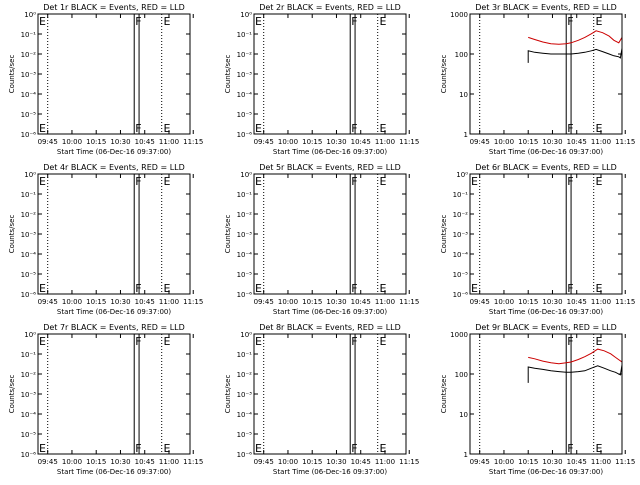 This screenshot has width=640, height=485. I want to click on series-line-lld, so click(575, 37).